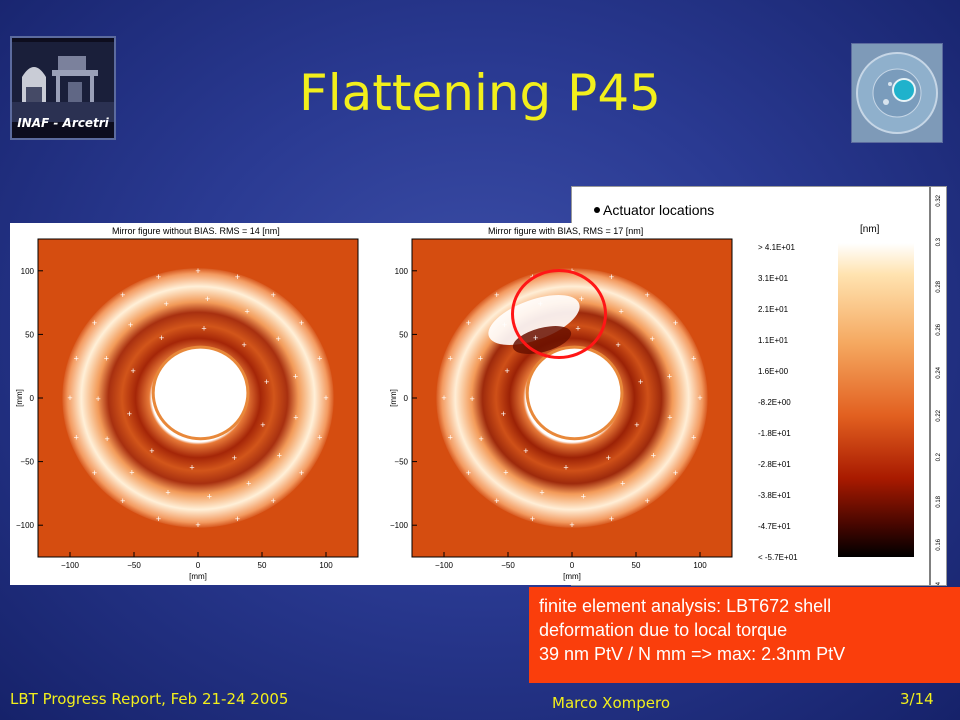 The height and width of the screenshot is (720, 960). Describe the element at coordinates (403, 334) in the screenshot. I see `y-tick-label: 50` at that location.